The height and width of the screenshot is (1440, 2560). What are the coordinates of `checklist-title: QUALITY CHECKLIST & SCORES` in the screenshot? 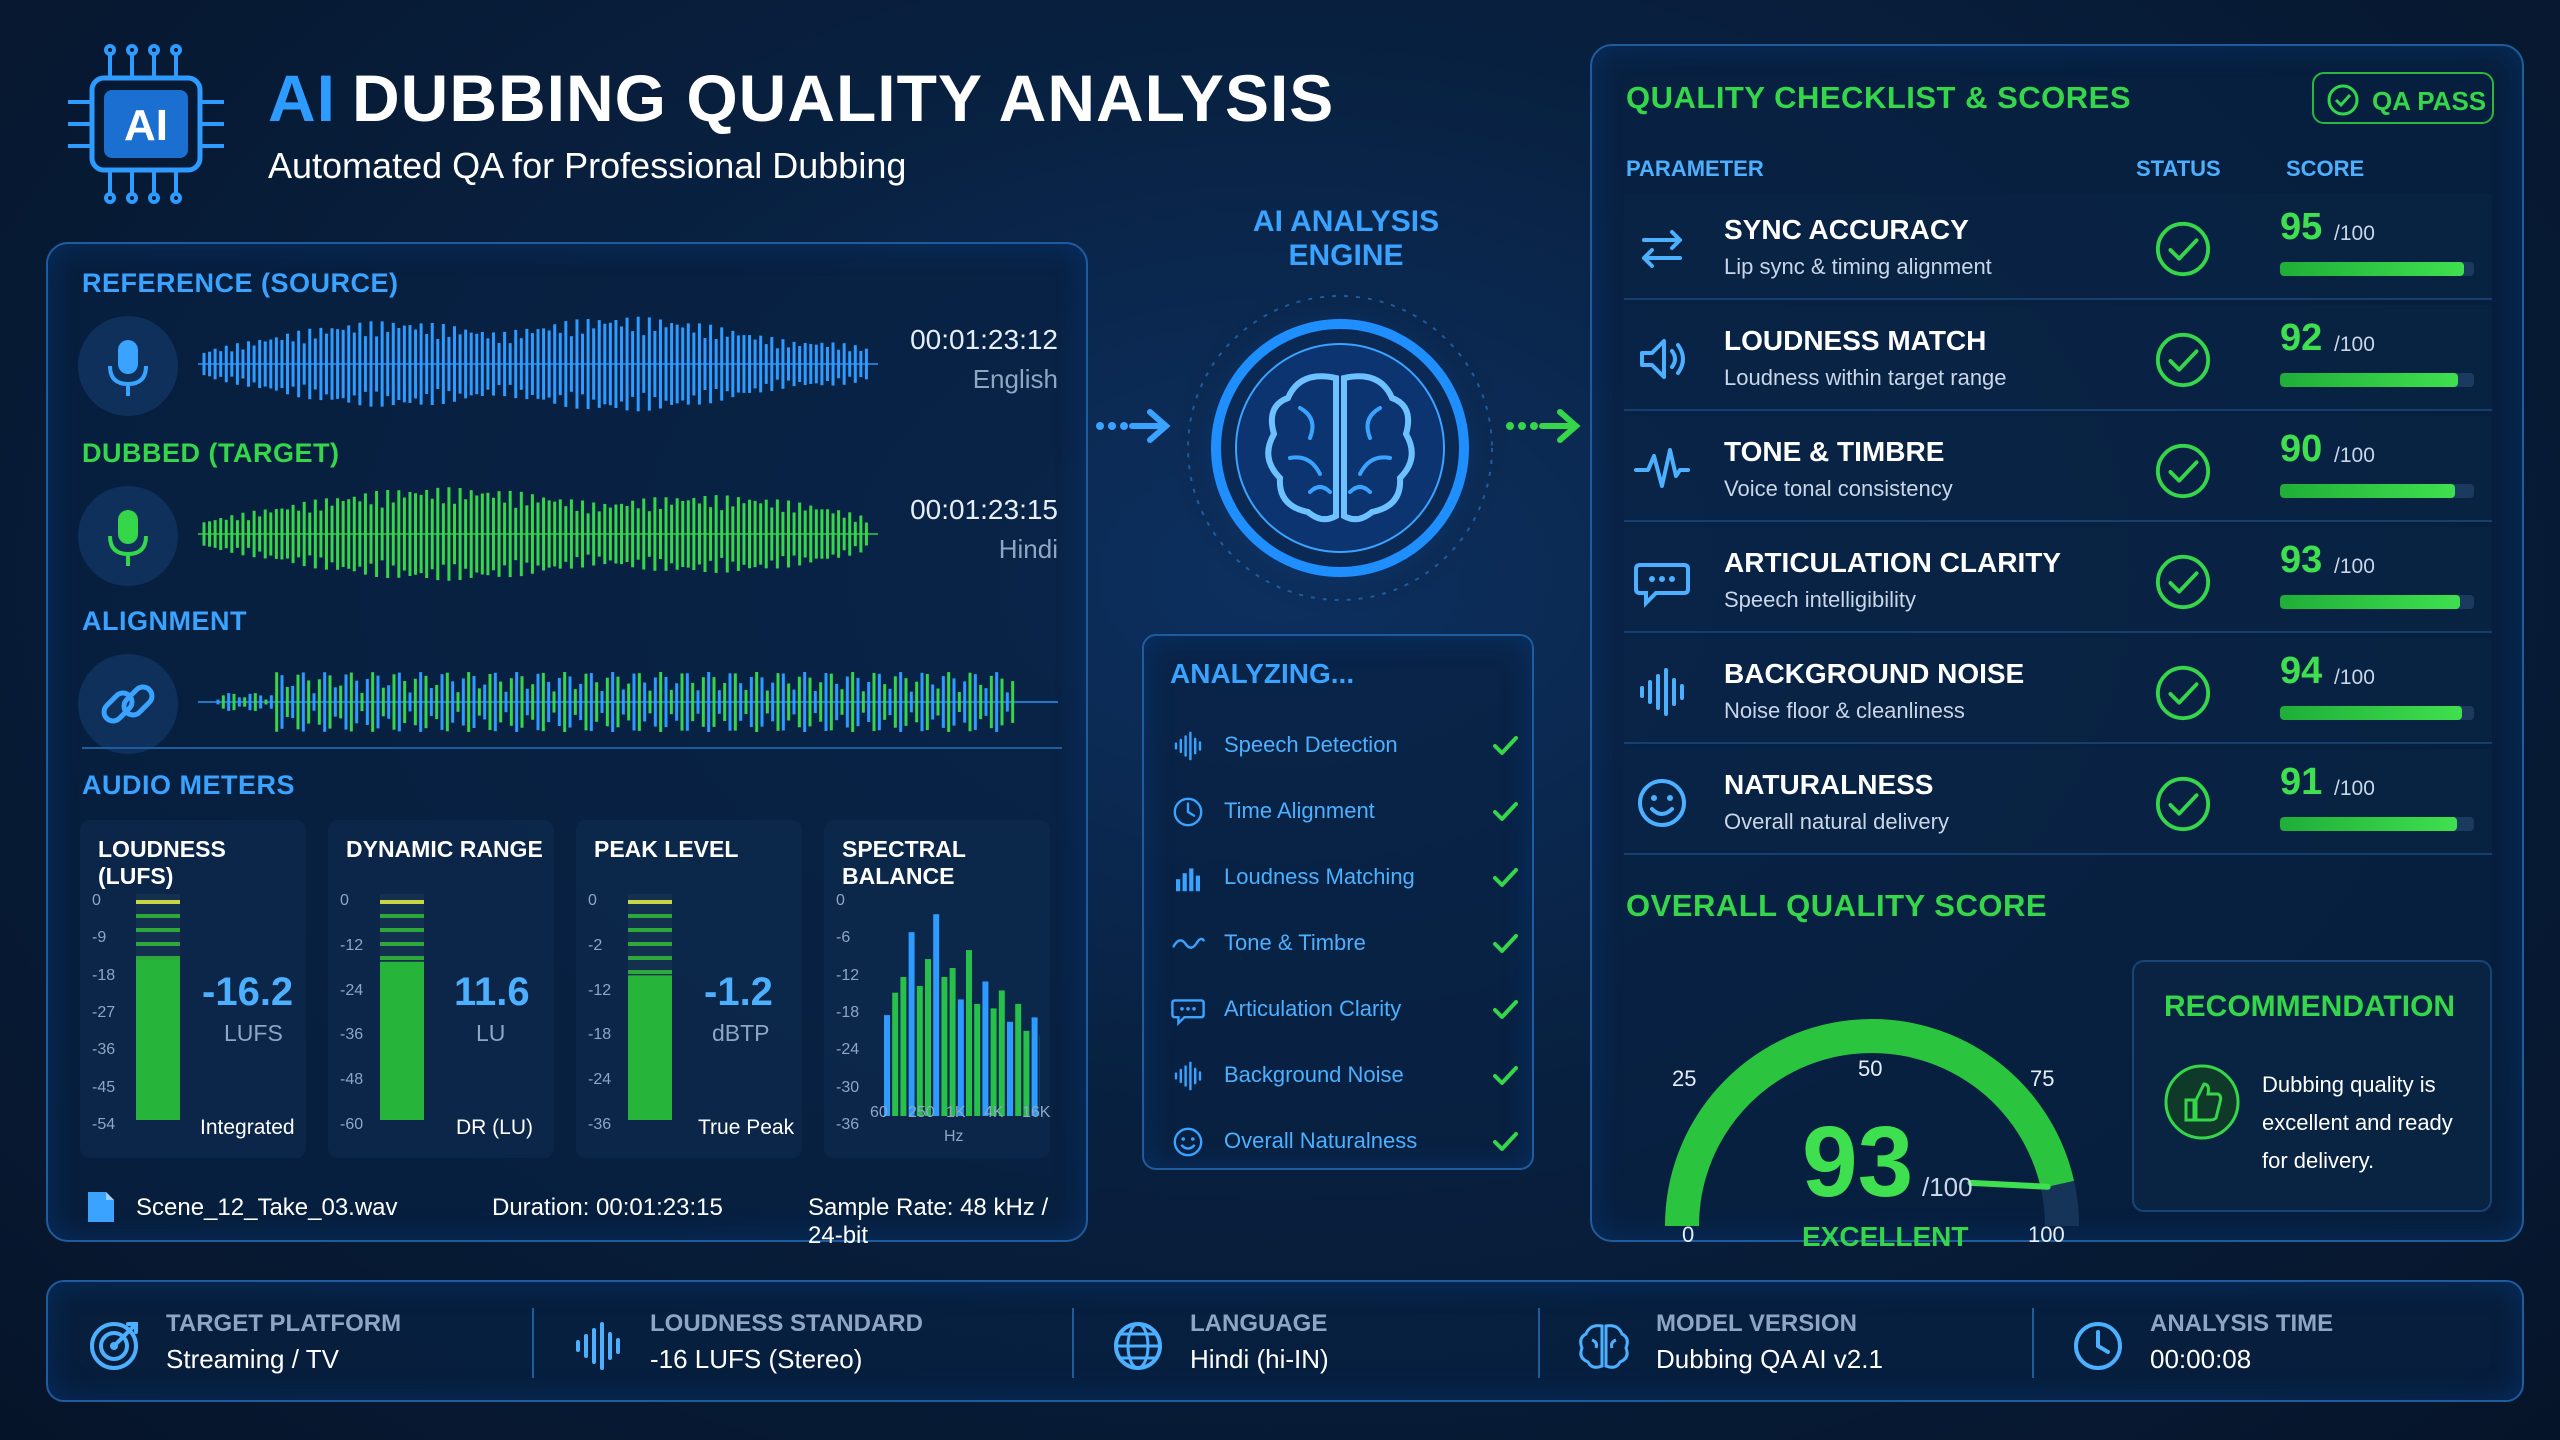 It's located at (1879, 97).